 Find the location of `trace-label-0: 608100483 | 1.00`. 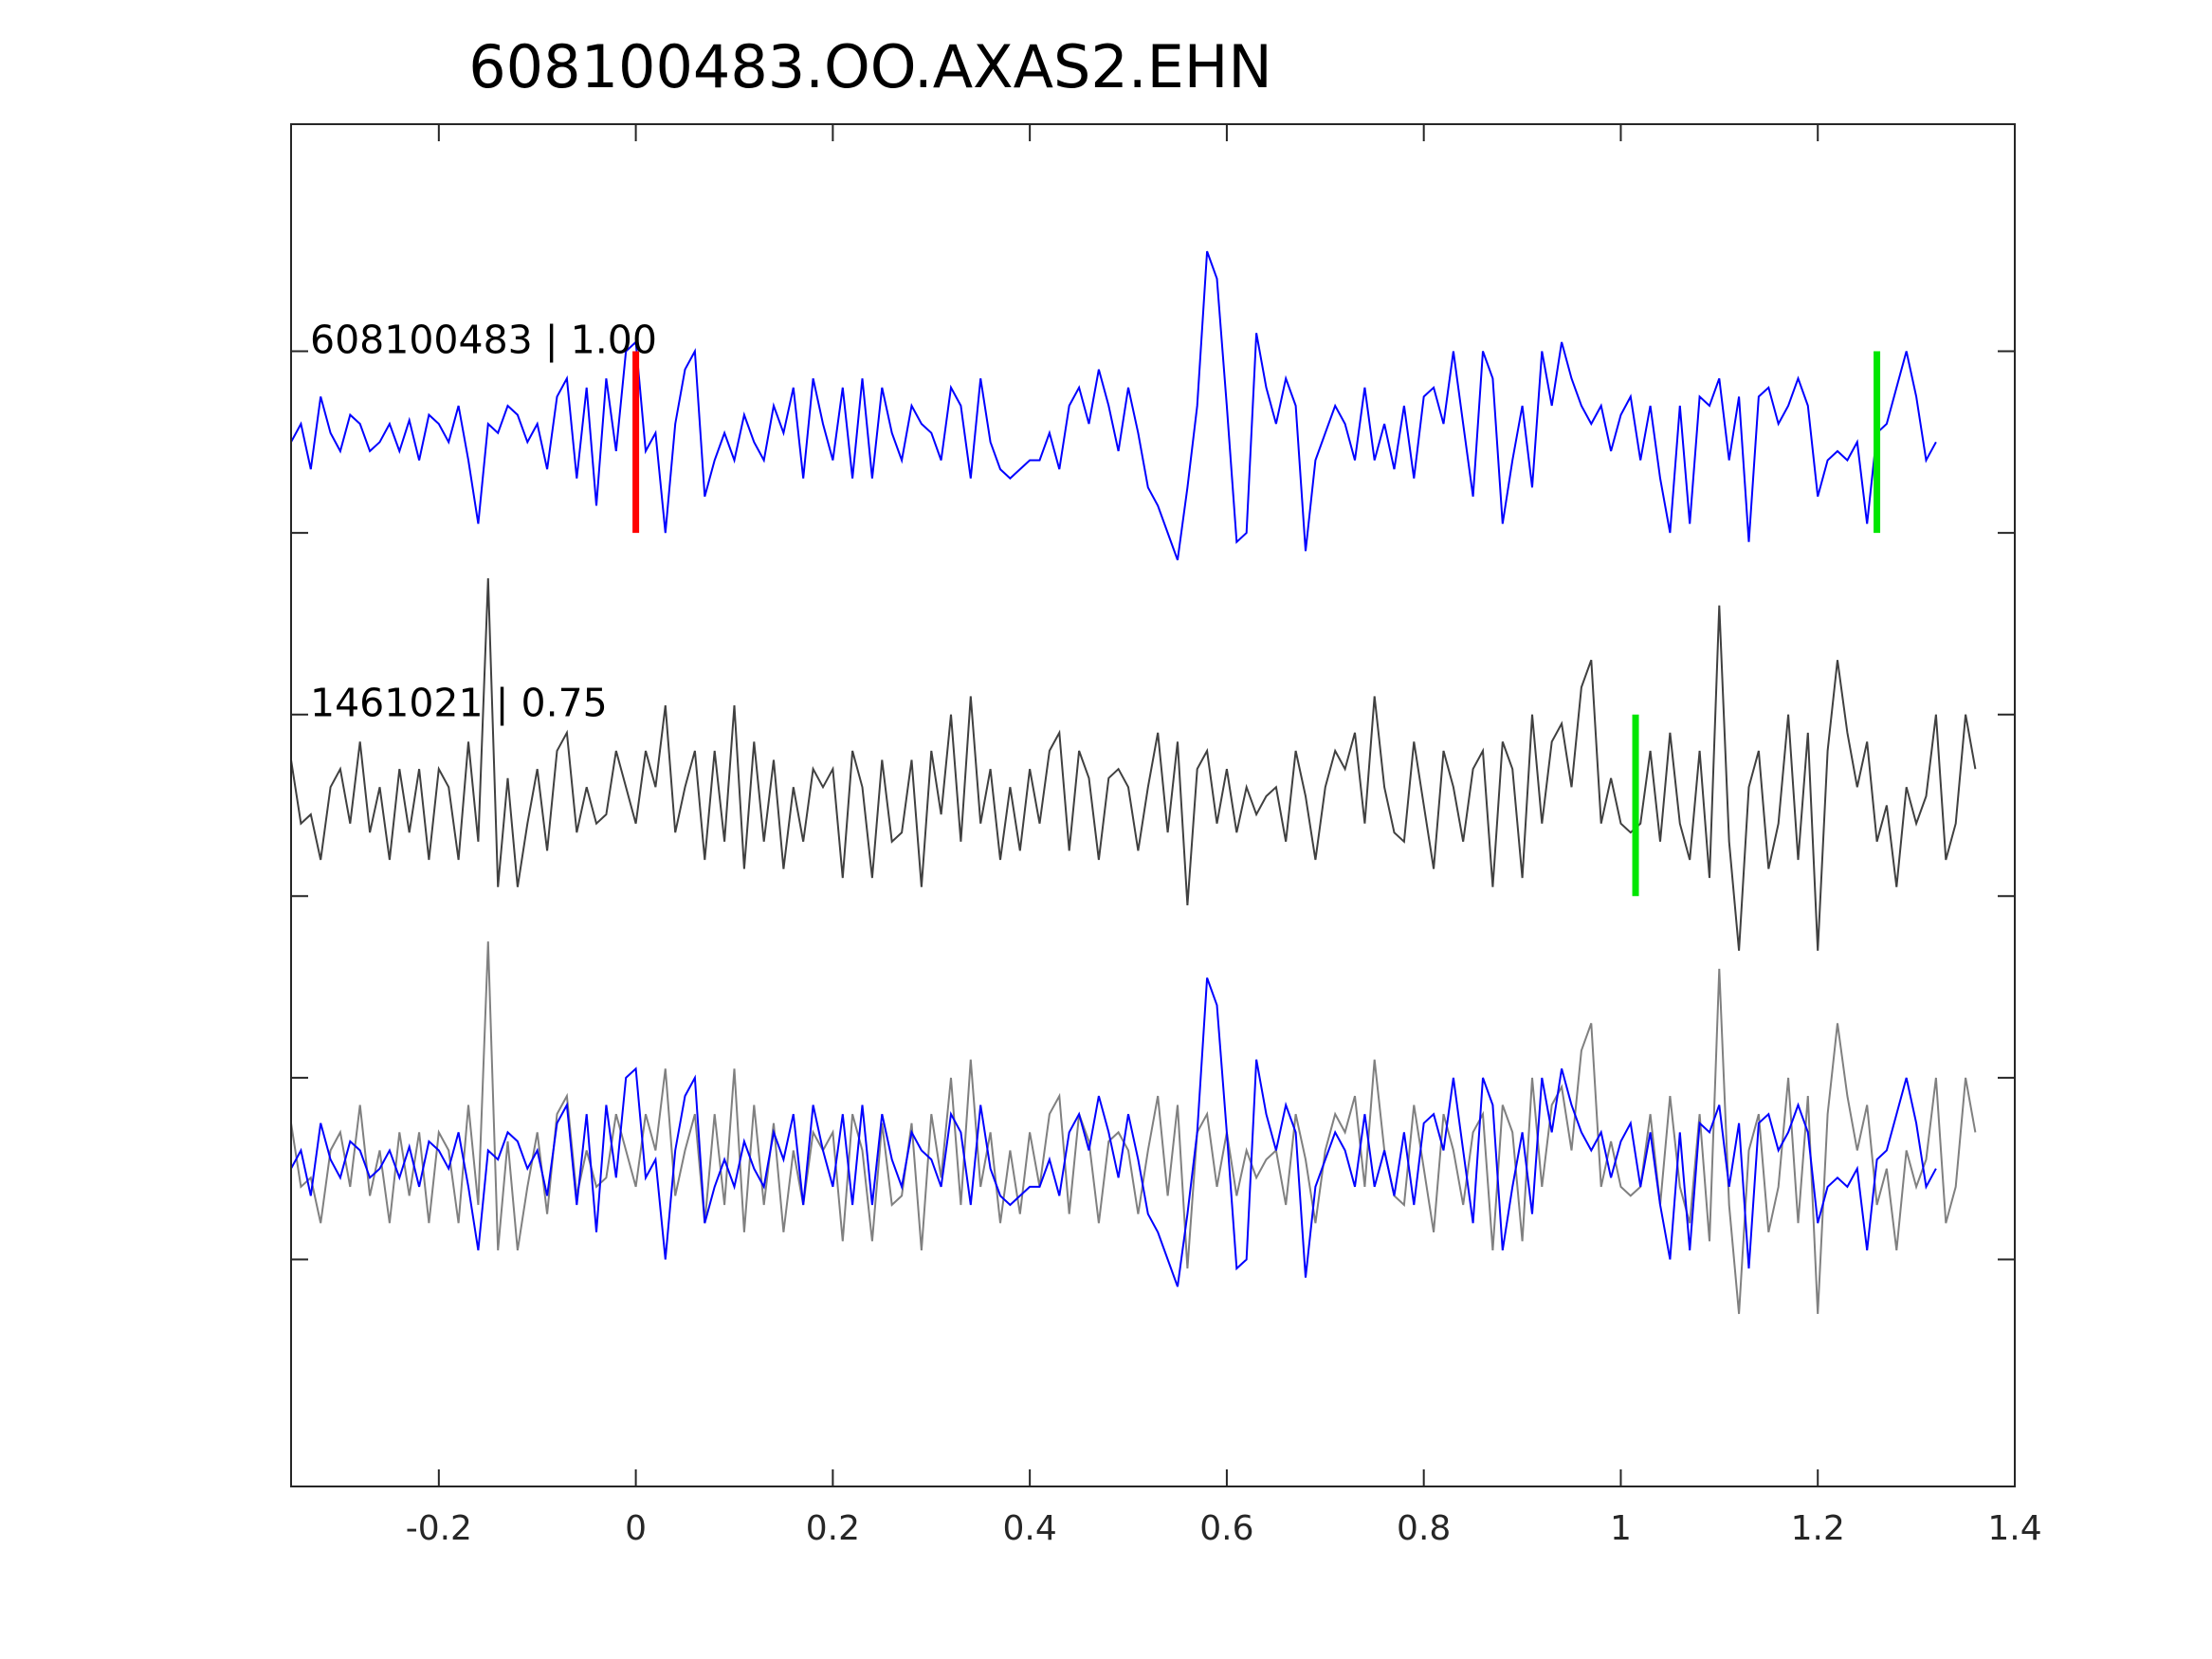

trace-label-0: 608100483 | 1.00 is located at coordinates (483, 340).